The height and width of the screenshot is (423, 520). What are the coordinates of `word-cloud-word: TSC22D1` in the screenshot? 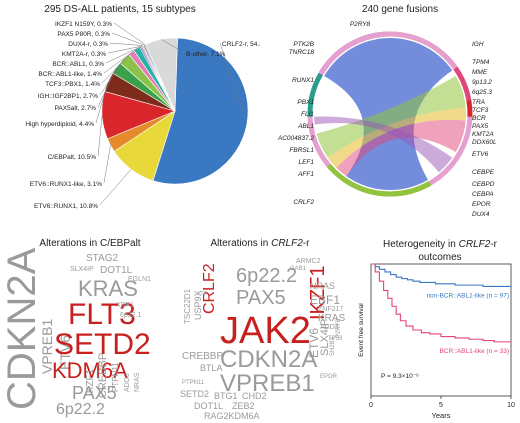 It's located at (187, 306).